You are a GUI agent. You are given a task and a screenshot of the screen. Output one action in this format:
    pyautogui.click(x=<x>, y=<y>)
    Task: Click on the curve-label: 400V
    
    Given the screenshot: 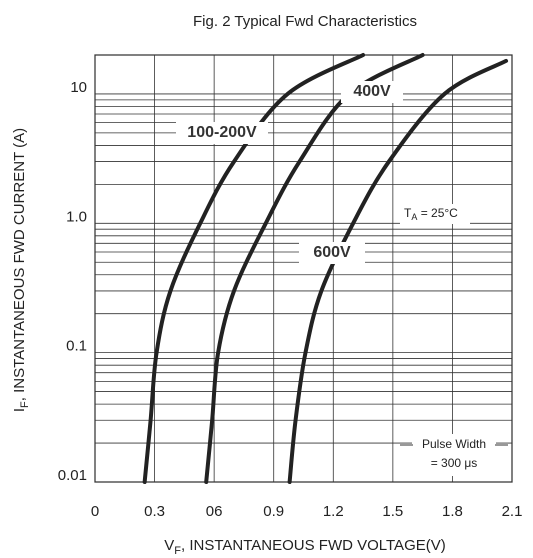 What is the action you would take?
    pyautogui.click(x=372, y=91)
    